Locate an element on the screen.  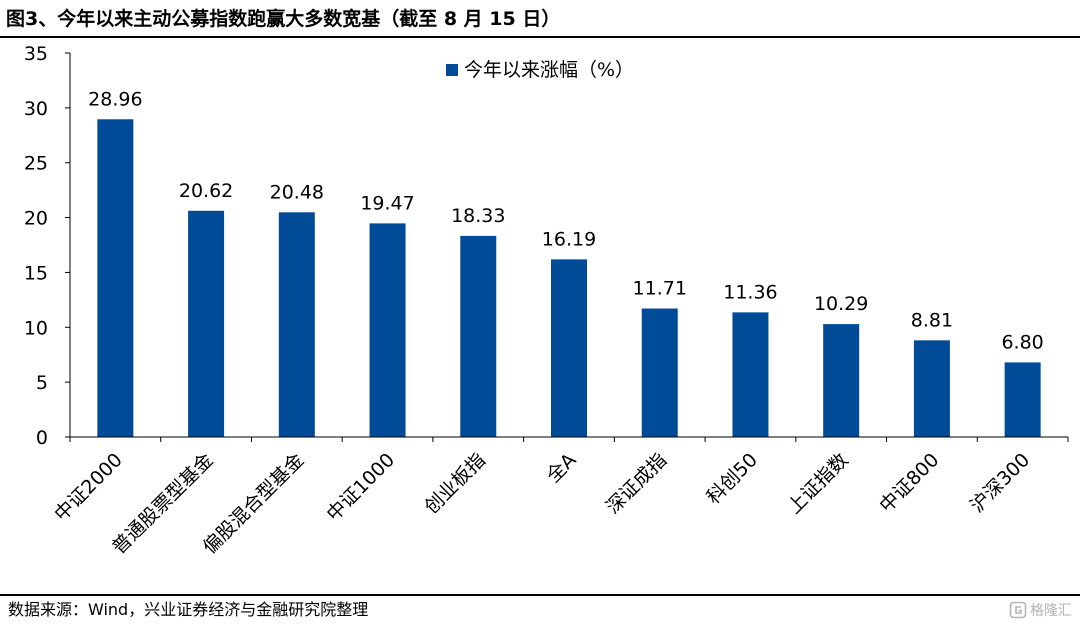
x-tick-label: 沪深300 is located at coordinates (1000, 483).